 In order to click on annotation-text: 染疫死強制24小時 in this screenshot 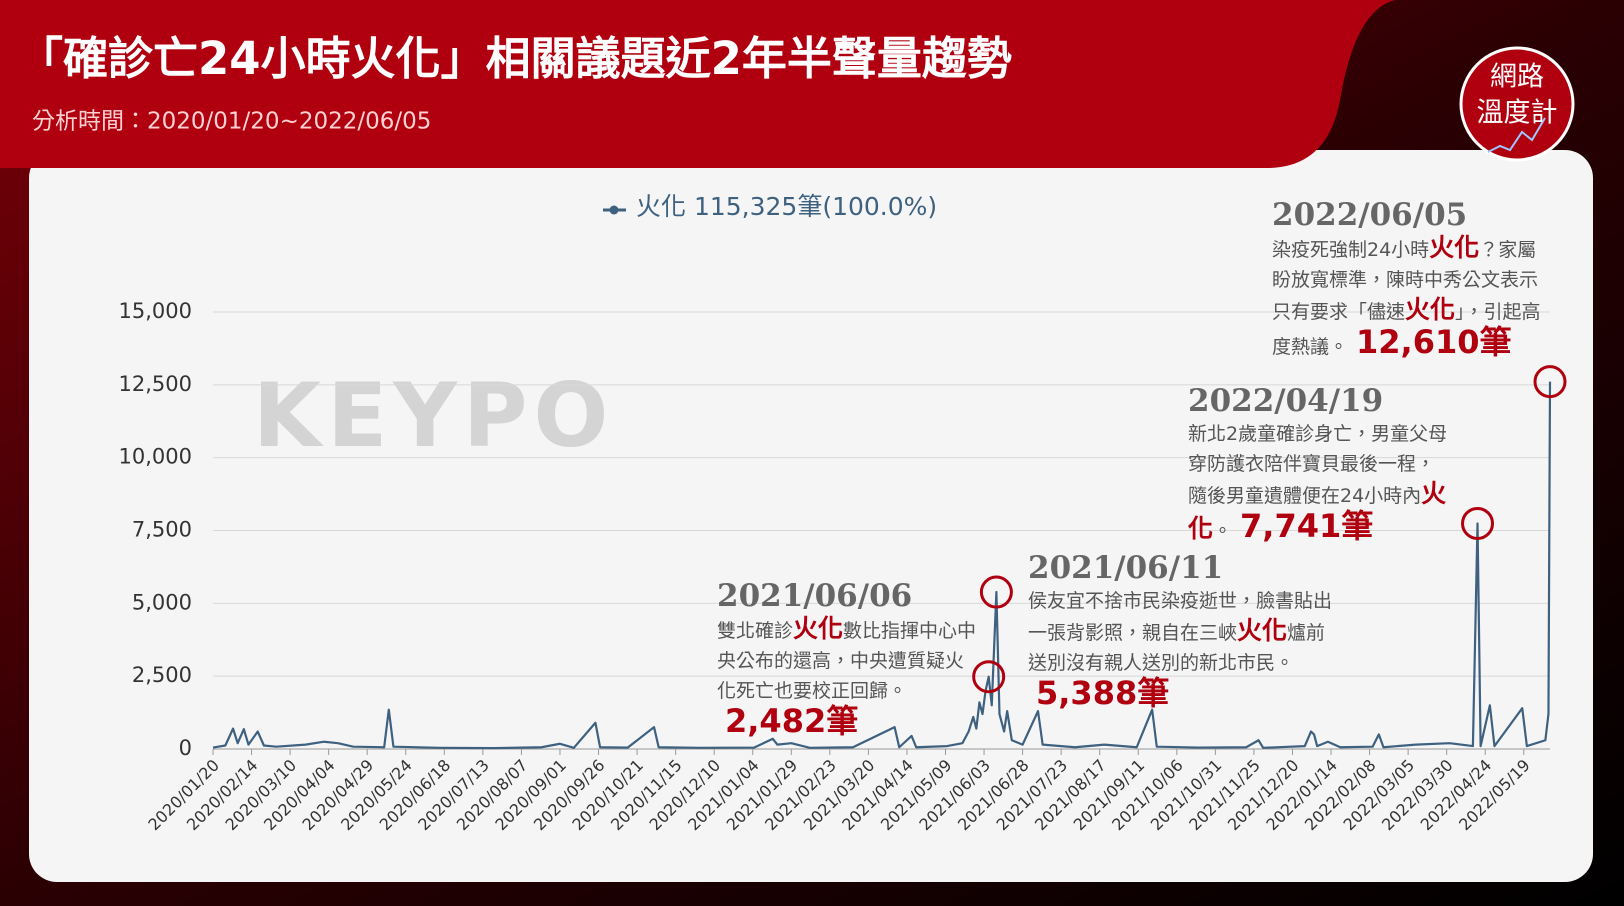, I will do `click(1351, 250)`.